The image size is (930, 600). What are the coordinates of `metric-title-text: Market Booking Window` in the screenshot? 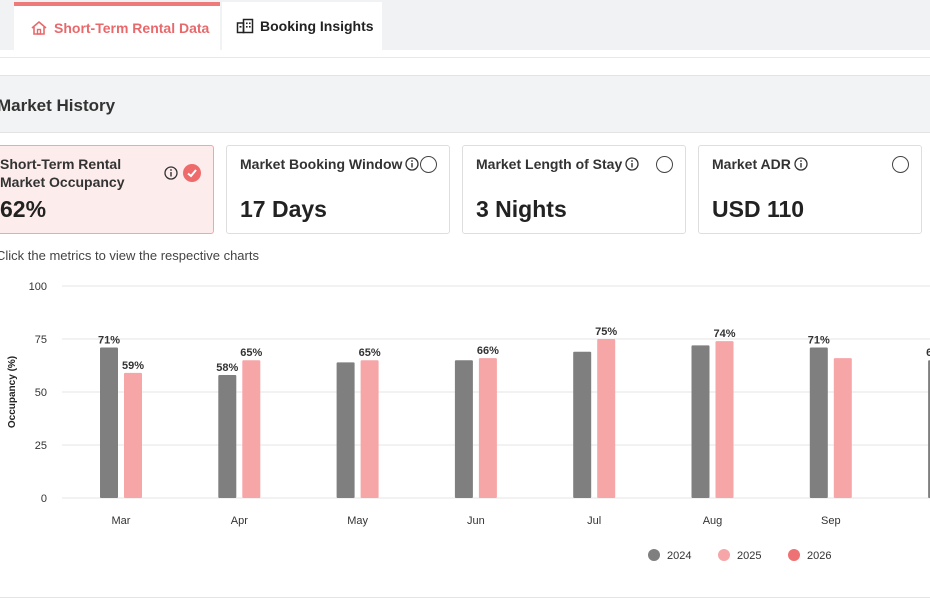 It's located at (321, 164).